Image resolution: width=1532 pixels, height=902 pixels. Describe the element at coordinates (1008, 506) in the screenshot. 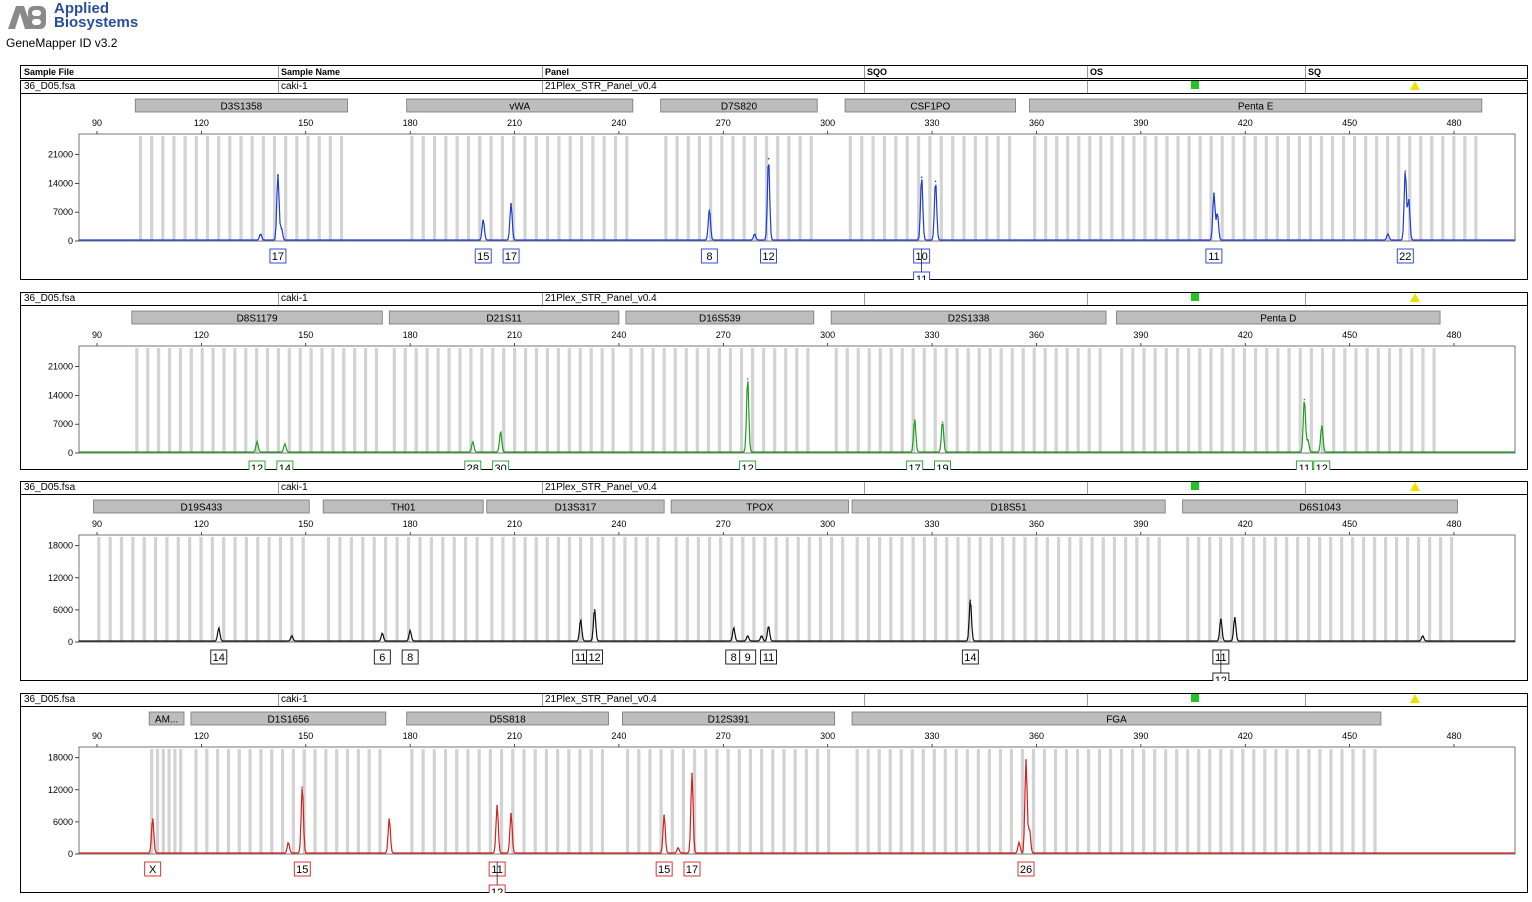

I see `marker-d18s51: D18S51` at that location.